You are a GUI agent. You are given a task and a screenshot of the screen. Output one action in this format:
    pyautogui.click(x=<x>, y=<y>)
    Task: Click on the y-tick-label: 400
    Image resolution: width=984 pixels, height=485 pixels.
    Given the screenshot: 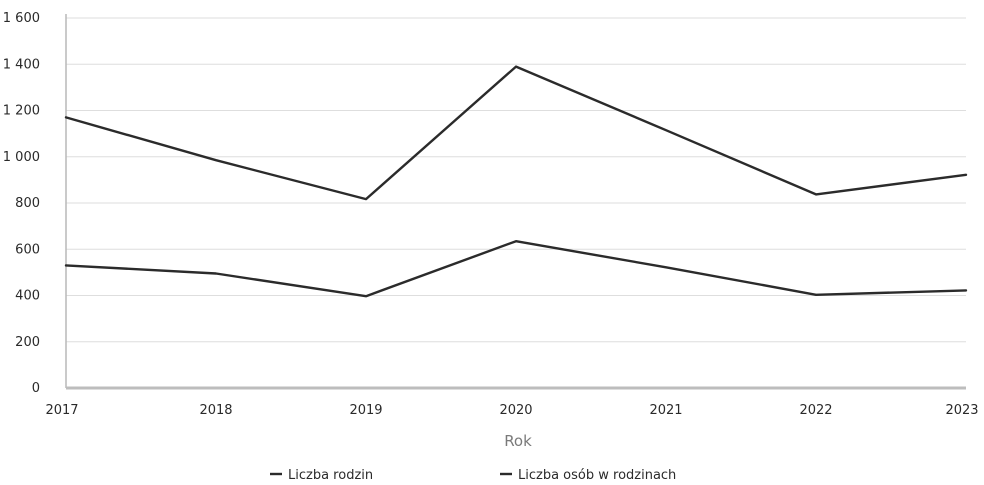 What is the action you would take?
    pyautogui.click(x=27, y=296)
    